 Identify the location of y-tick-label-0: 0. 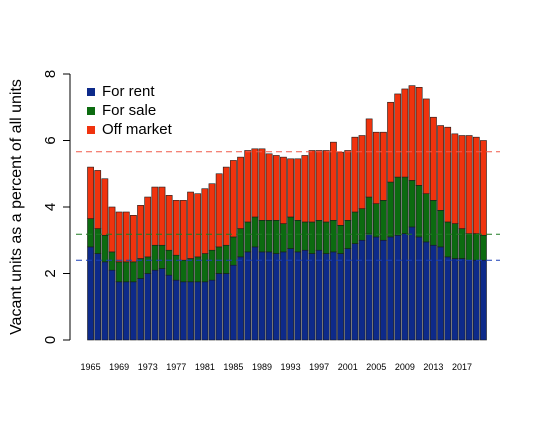
(50, 340).